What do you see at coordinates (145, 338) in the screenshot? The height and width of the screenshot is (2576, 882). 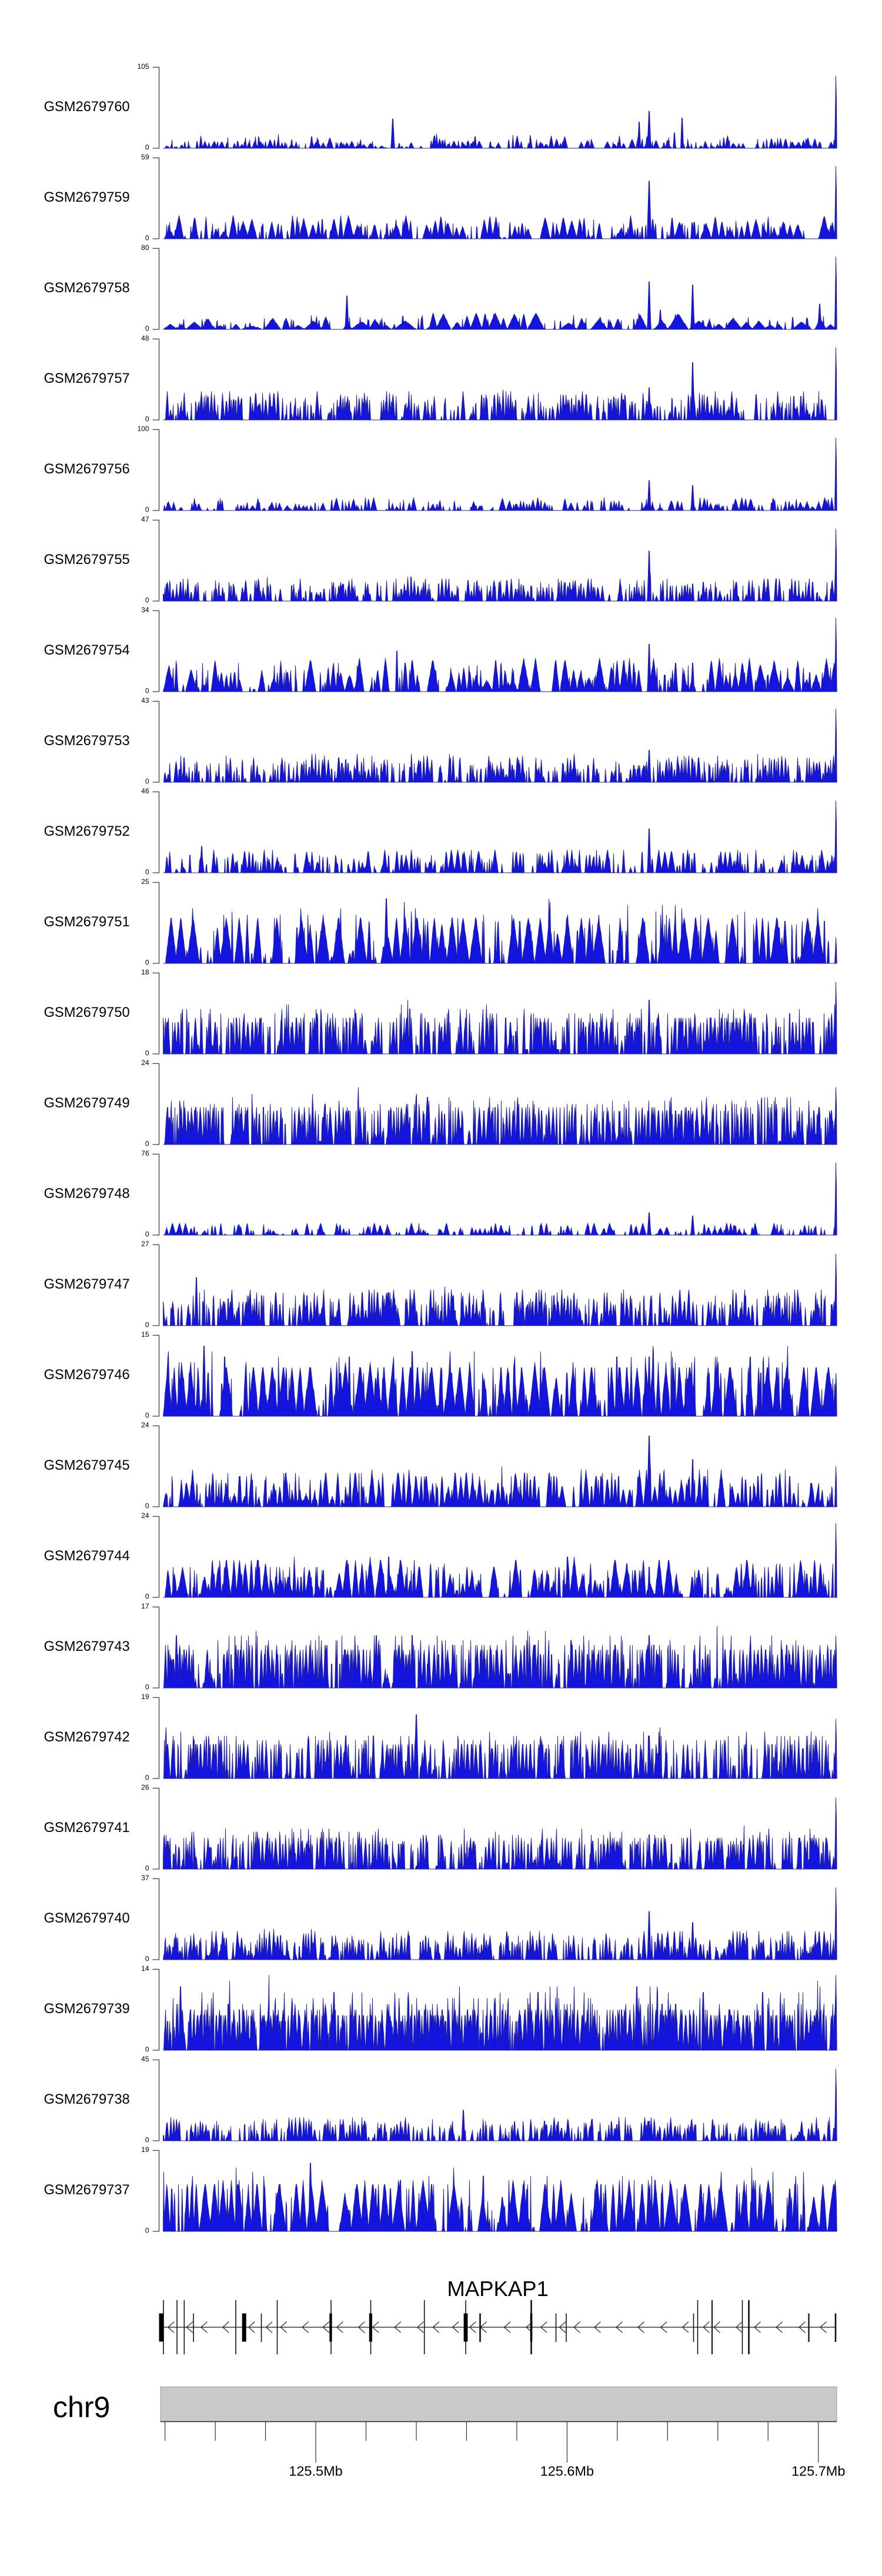 I see `svg-text: 48` at bounding box center [145, 338].